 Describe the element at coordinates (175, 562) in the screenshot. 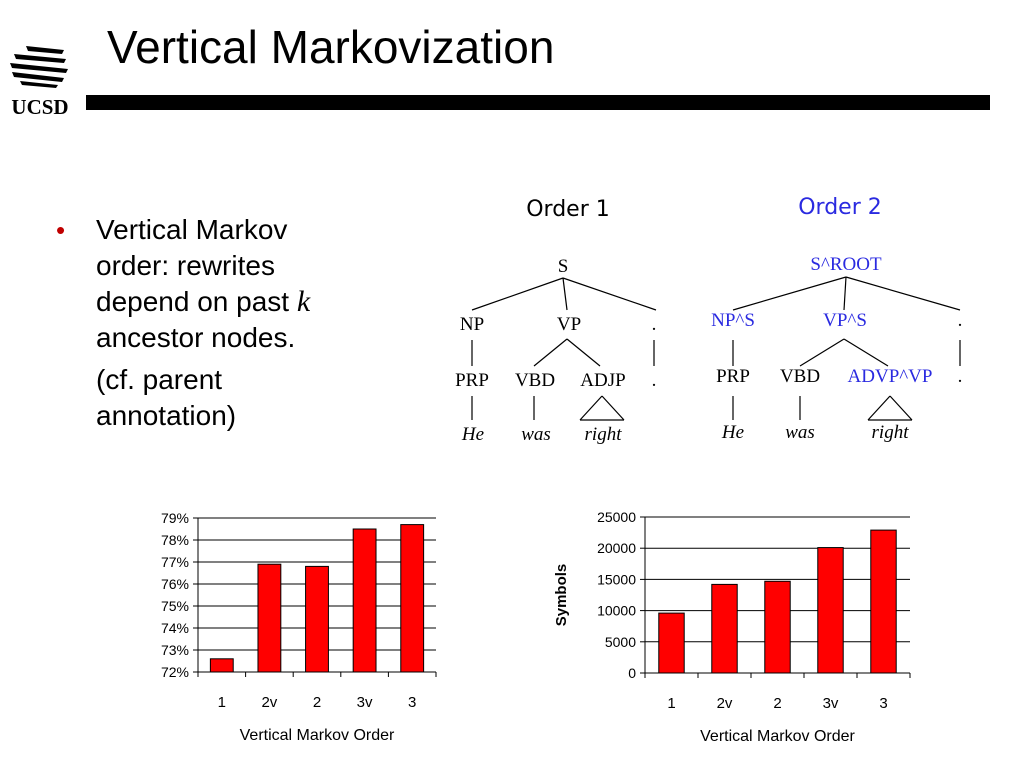

I see `y-tick-label: 77%` at that location.